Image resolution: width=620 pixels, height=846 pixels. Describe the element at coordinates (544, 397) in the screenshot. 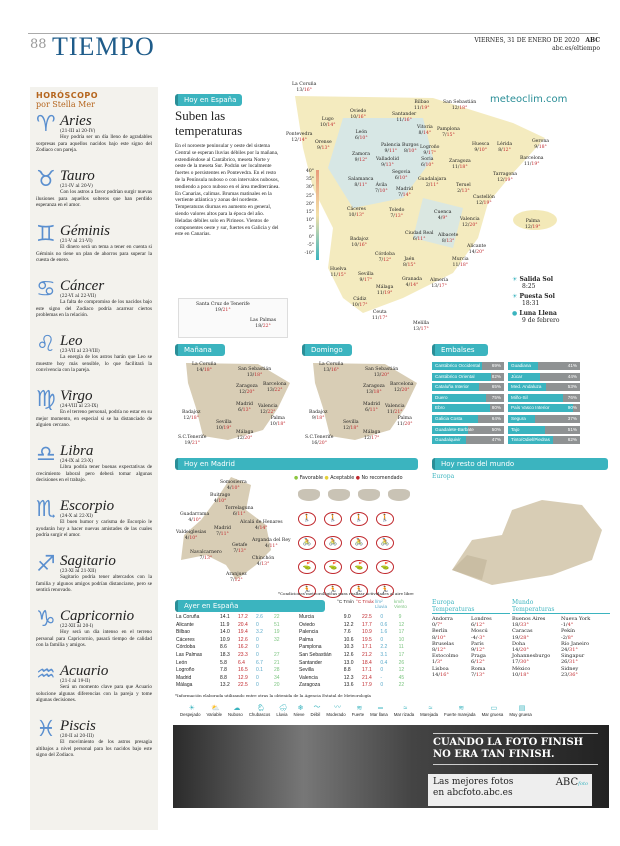

I see `reservoir-row: Miño-Sil 76%` at that location.